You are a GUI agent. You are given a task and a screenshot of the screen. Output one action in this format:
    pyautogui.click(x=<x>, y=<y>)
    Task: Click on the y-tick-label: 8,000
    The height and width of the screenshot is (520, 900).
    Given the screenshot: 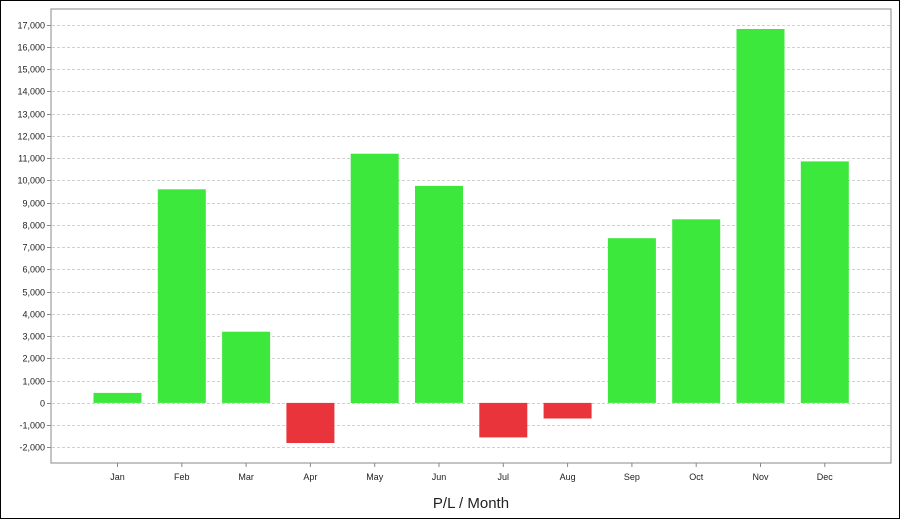 What is the action you would take?
    pyautogui.click(x=33, y=226)
    